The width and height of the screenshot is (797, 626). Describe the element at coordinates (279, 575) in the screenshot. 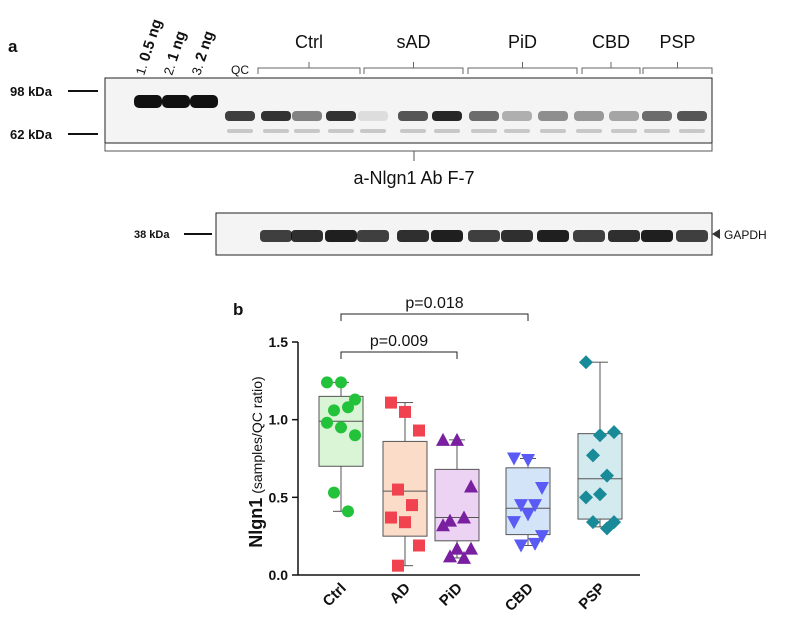

I see `y-tick-label: 0.0` at that location.